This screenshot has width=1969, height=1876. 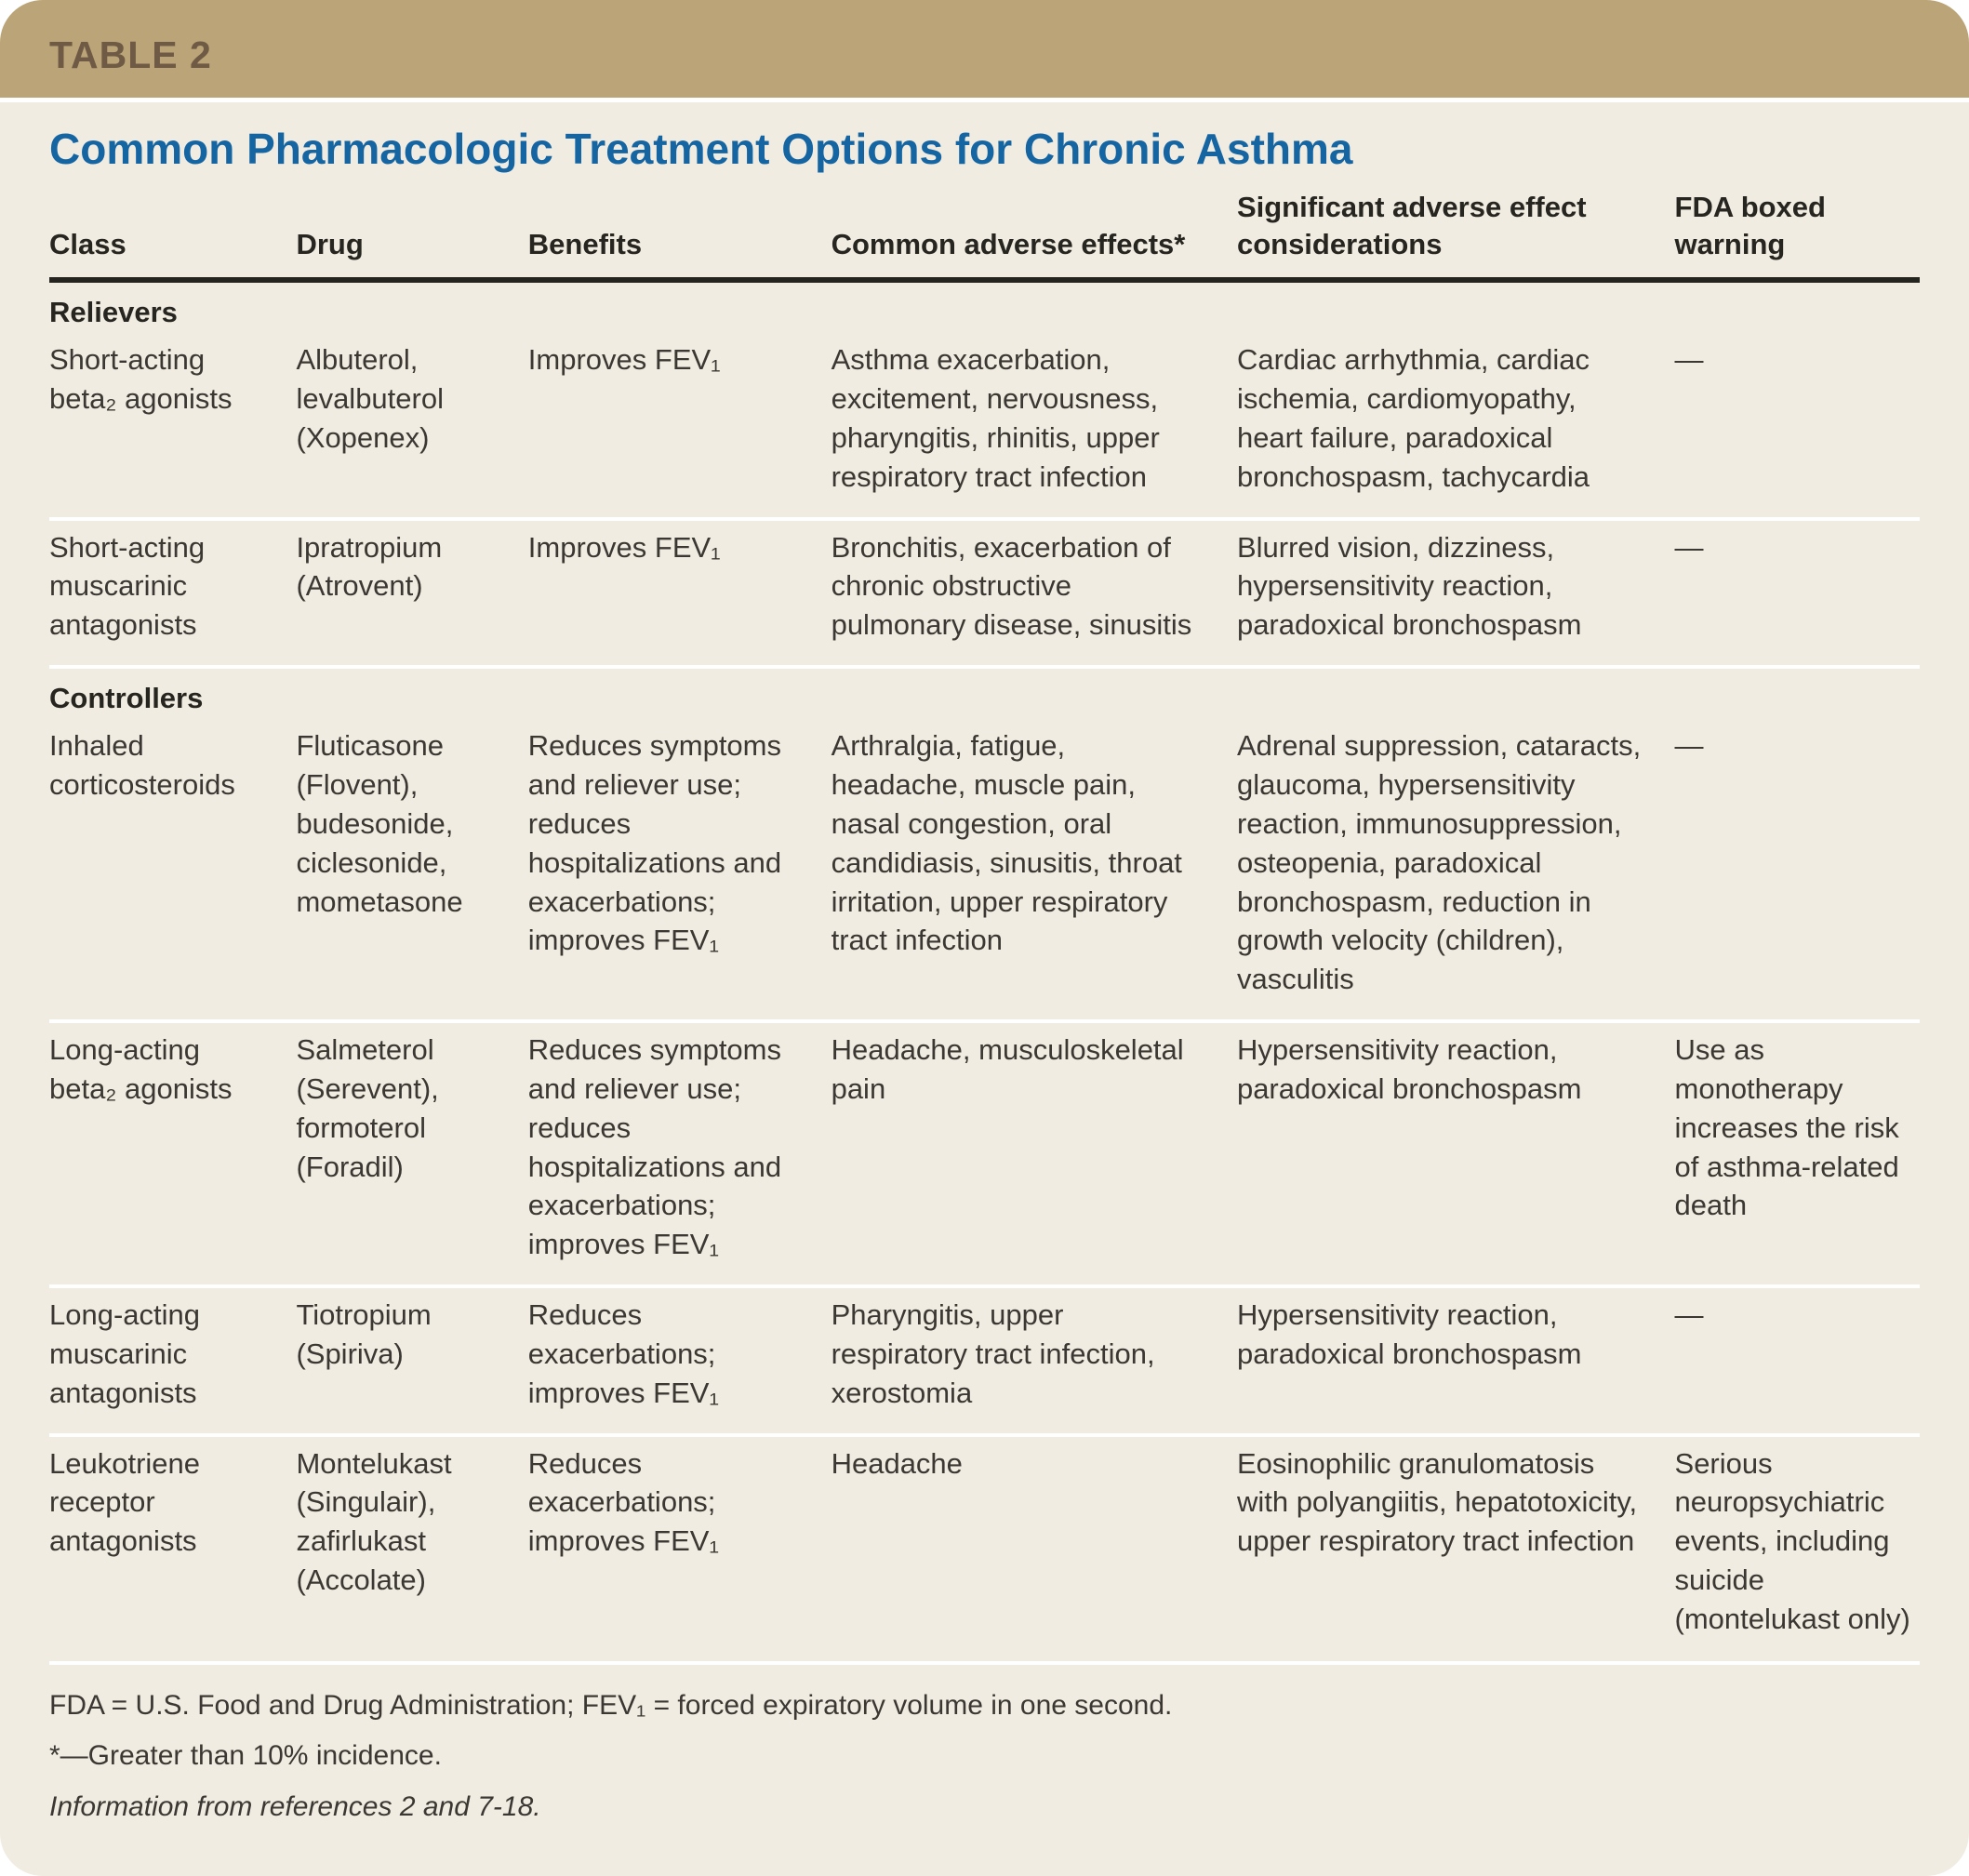 I want to click on column-header-drug: Drug, so click(x=330, y=244).